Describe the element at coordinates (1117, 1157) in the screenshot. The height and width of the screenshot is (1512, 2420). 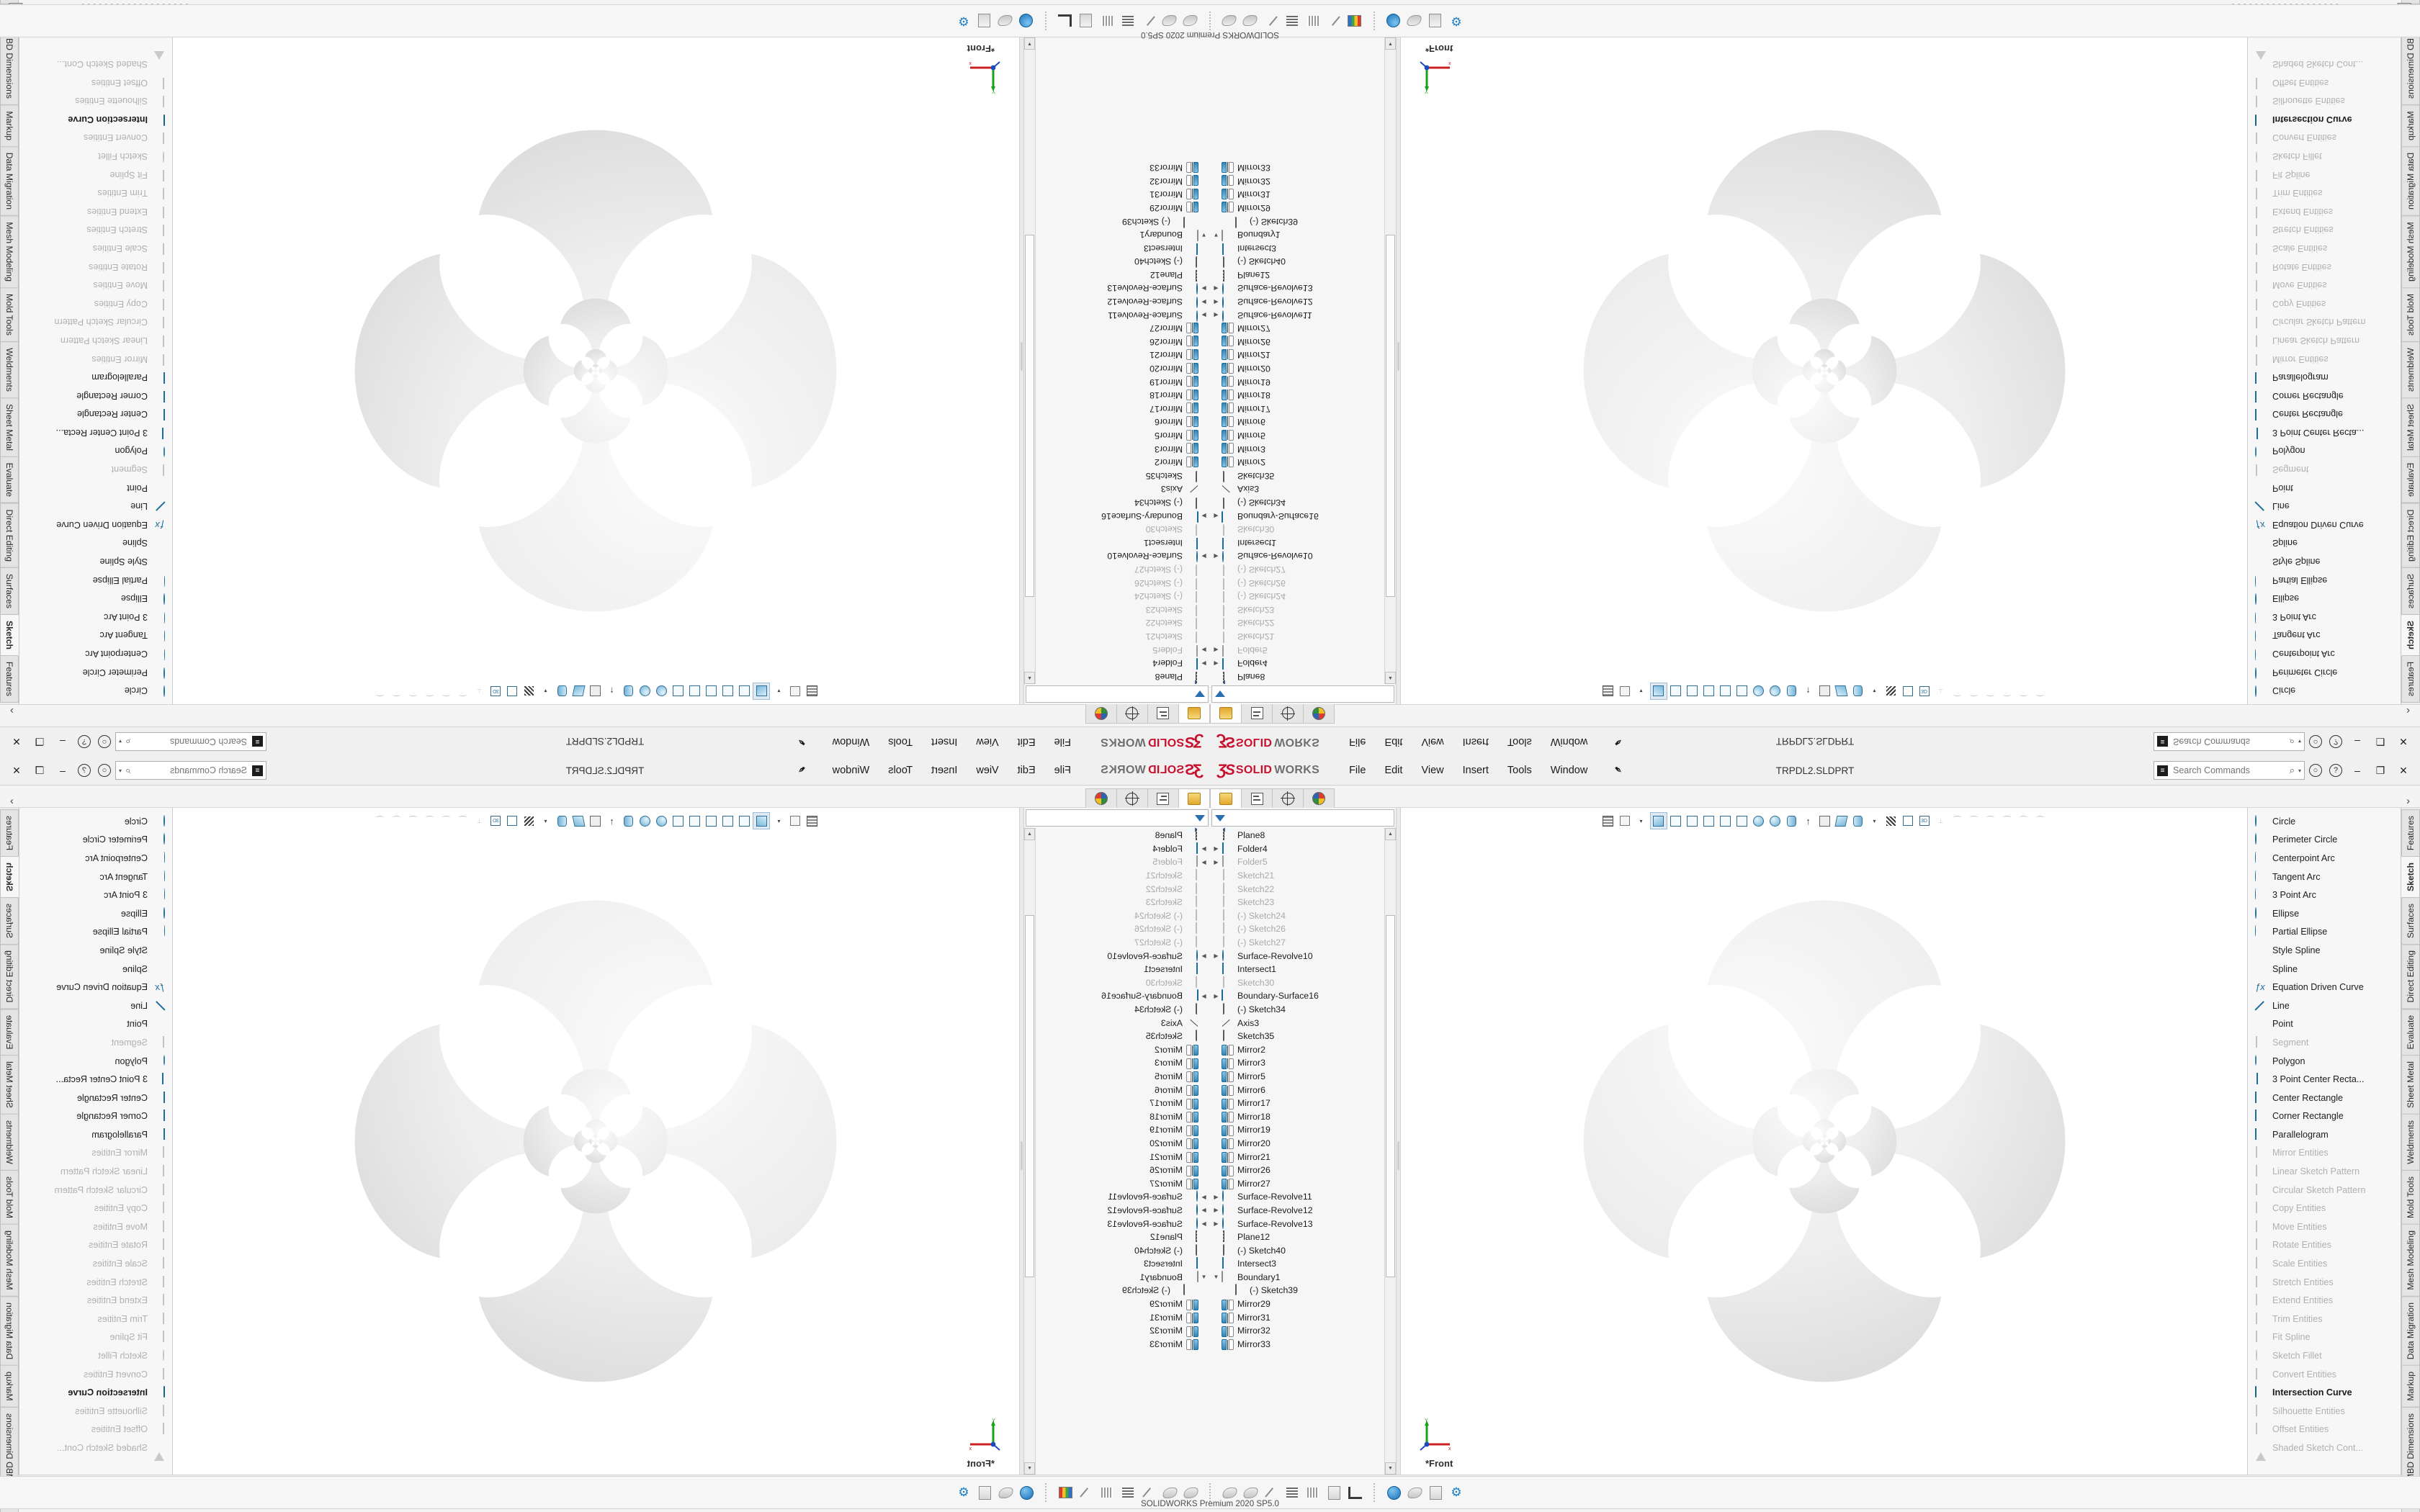
I see `tree-item: ▶Mirror21` at that location.